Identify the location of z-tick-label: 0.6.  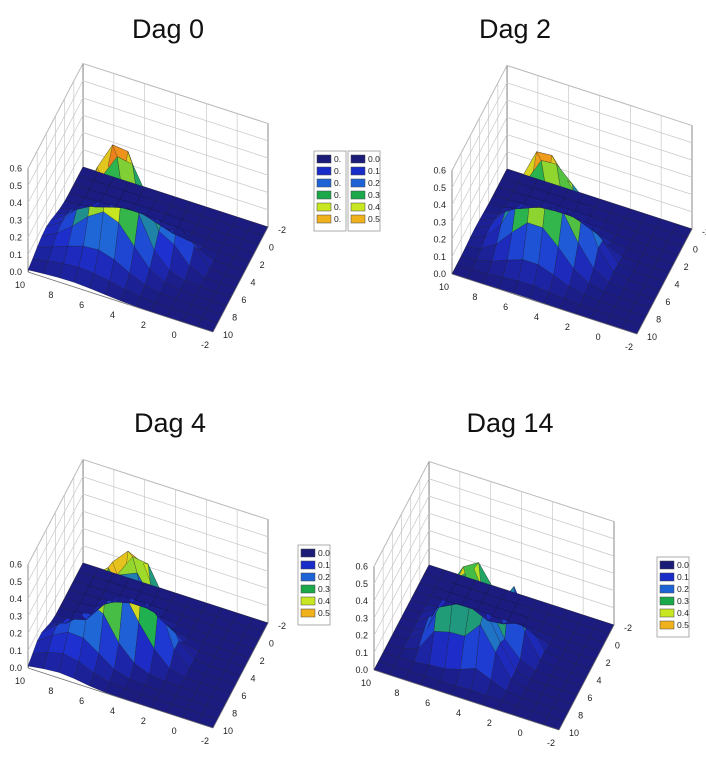
(15, 565).